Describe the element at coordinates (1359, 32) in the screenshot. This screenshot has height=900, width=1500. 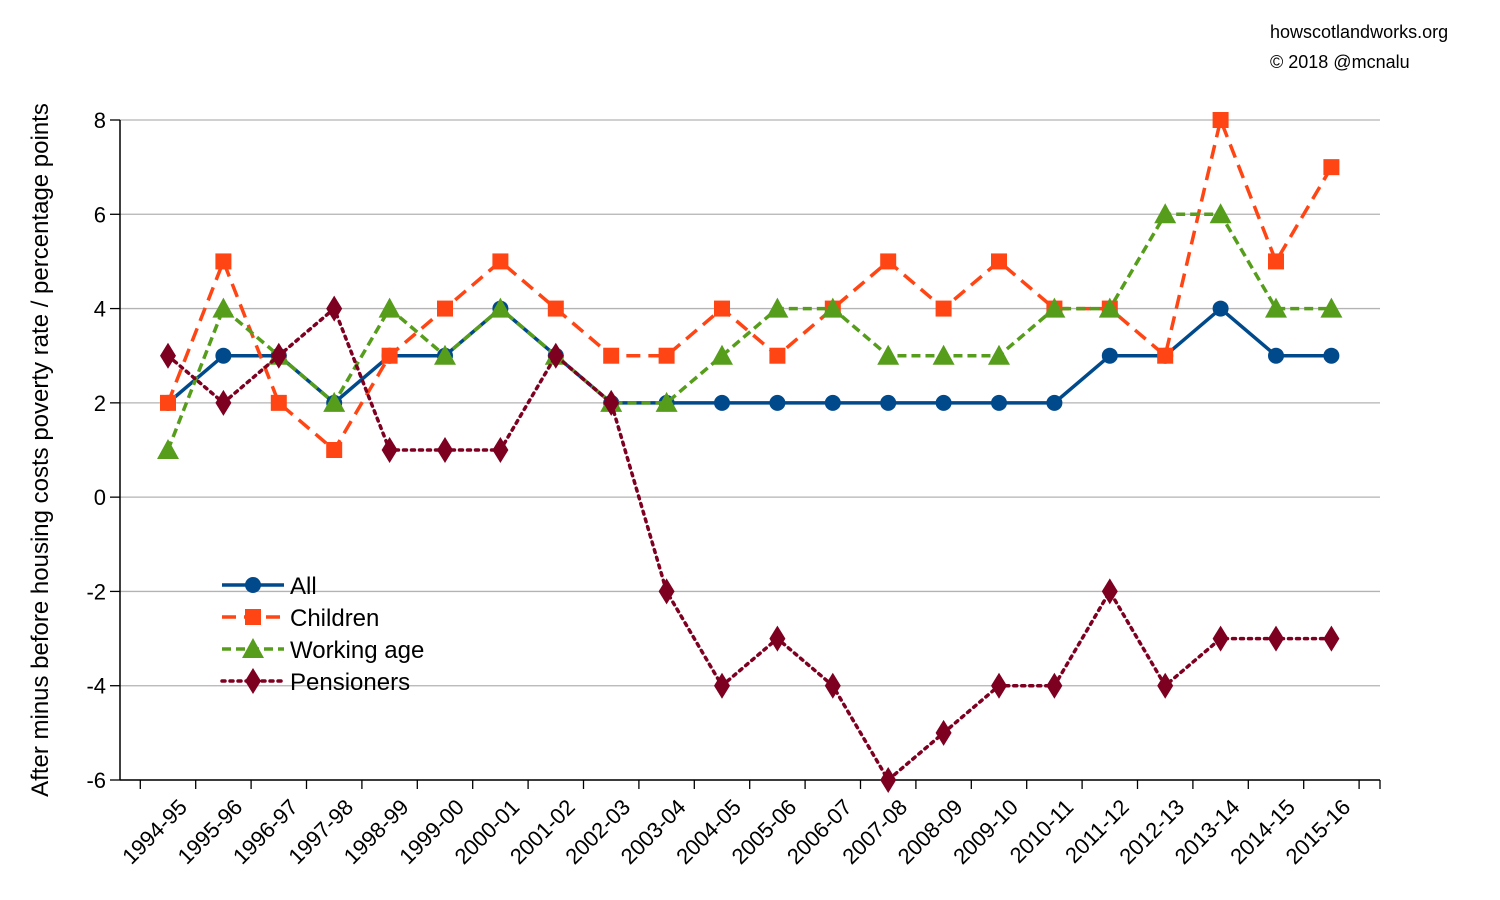
I see `credit-website: howscotlandworks.org` at that location.